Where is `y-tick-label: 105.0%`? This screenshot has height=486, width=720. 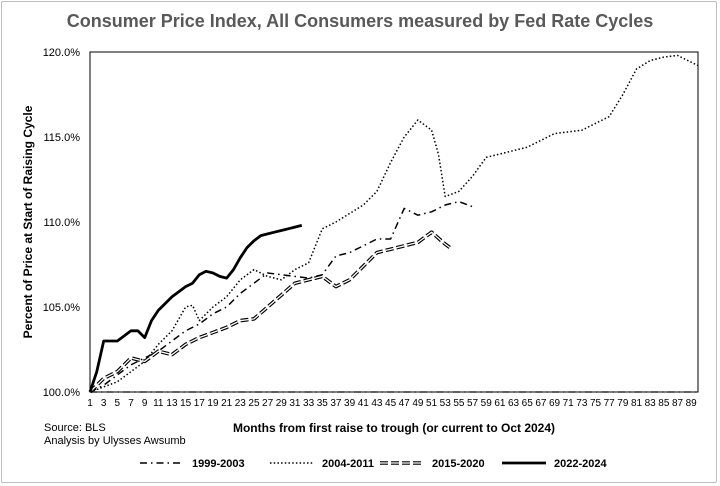 y-tick-label: 105.0% is located at coordinates (62, 308).